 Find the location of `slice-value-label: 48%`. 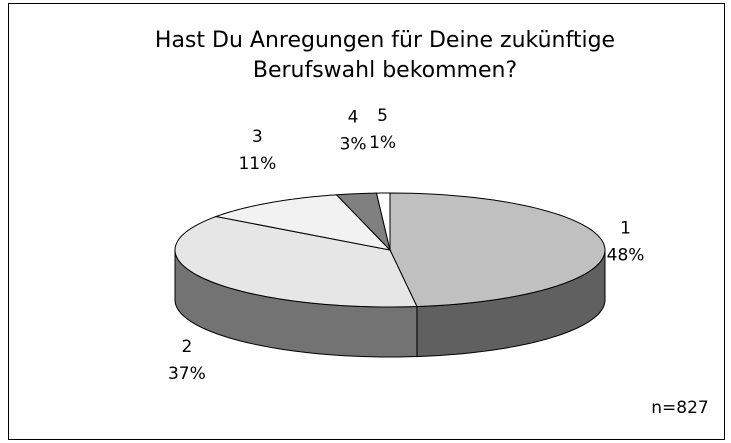

slice-value-label: 48% is located at coordinates (626, 255).